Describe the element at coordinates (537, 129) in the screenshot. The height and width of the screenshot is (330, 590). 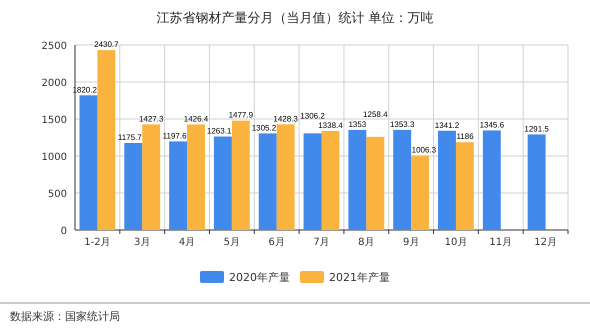
I see `data-label: 1291.5` at that location.